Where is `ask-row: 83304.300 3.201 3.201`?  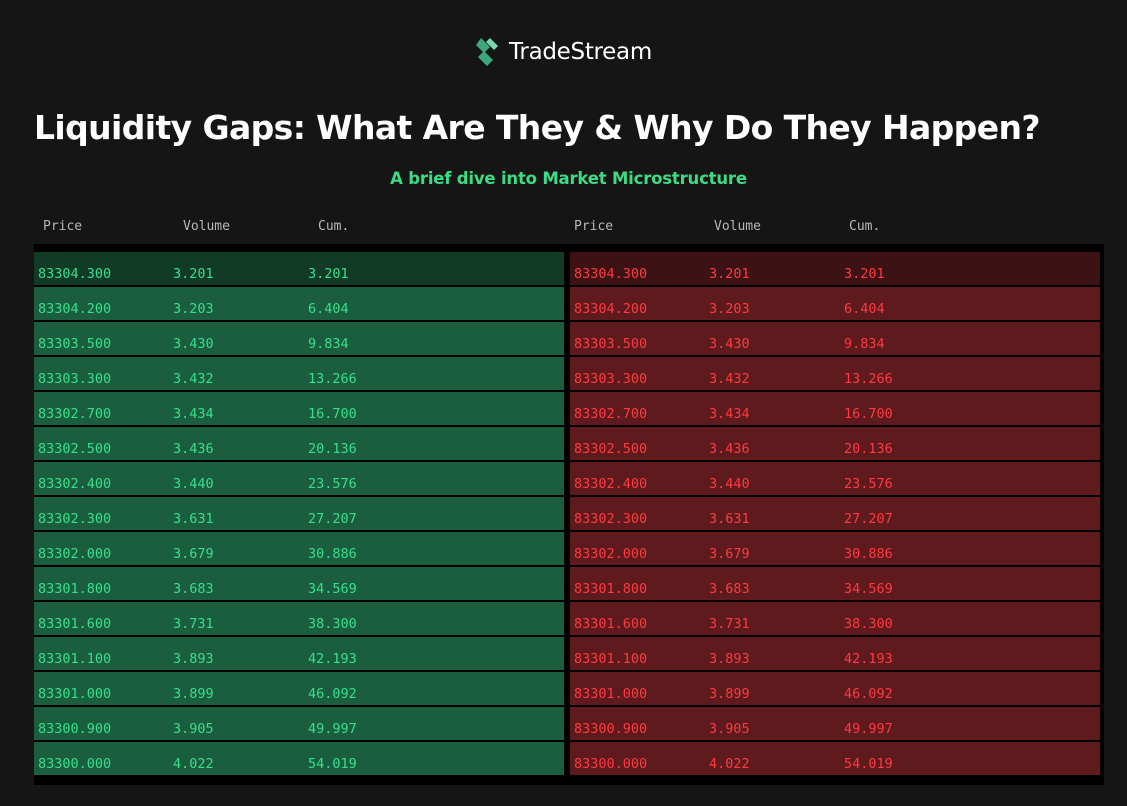
ask-row: 83304.300 3.201 3.201 is located at coordinates (835, 268).